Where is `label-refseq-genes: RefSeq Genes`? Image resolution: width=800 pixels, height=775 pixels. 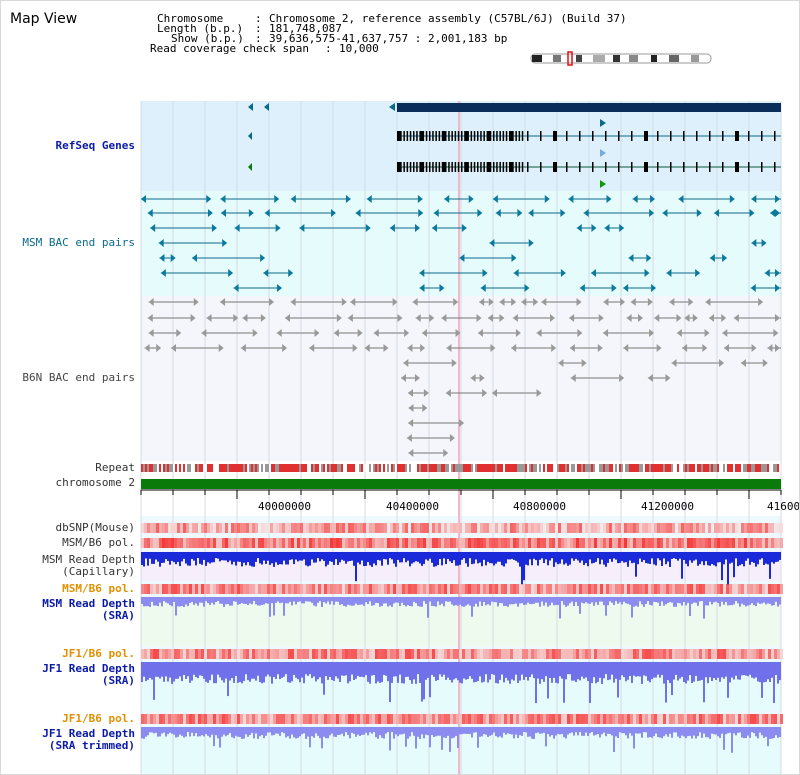
label-refseq-genes: RefSeq Genes is located at coordinates (95, 145).